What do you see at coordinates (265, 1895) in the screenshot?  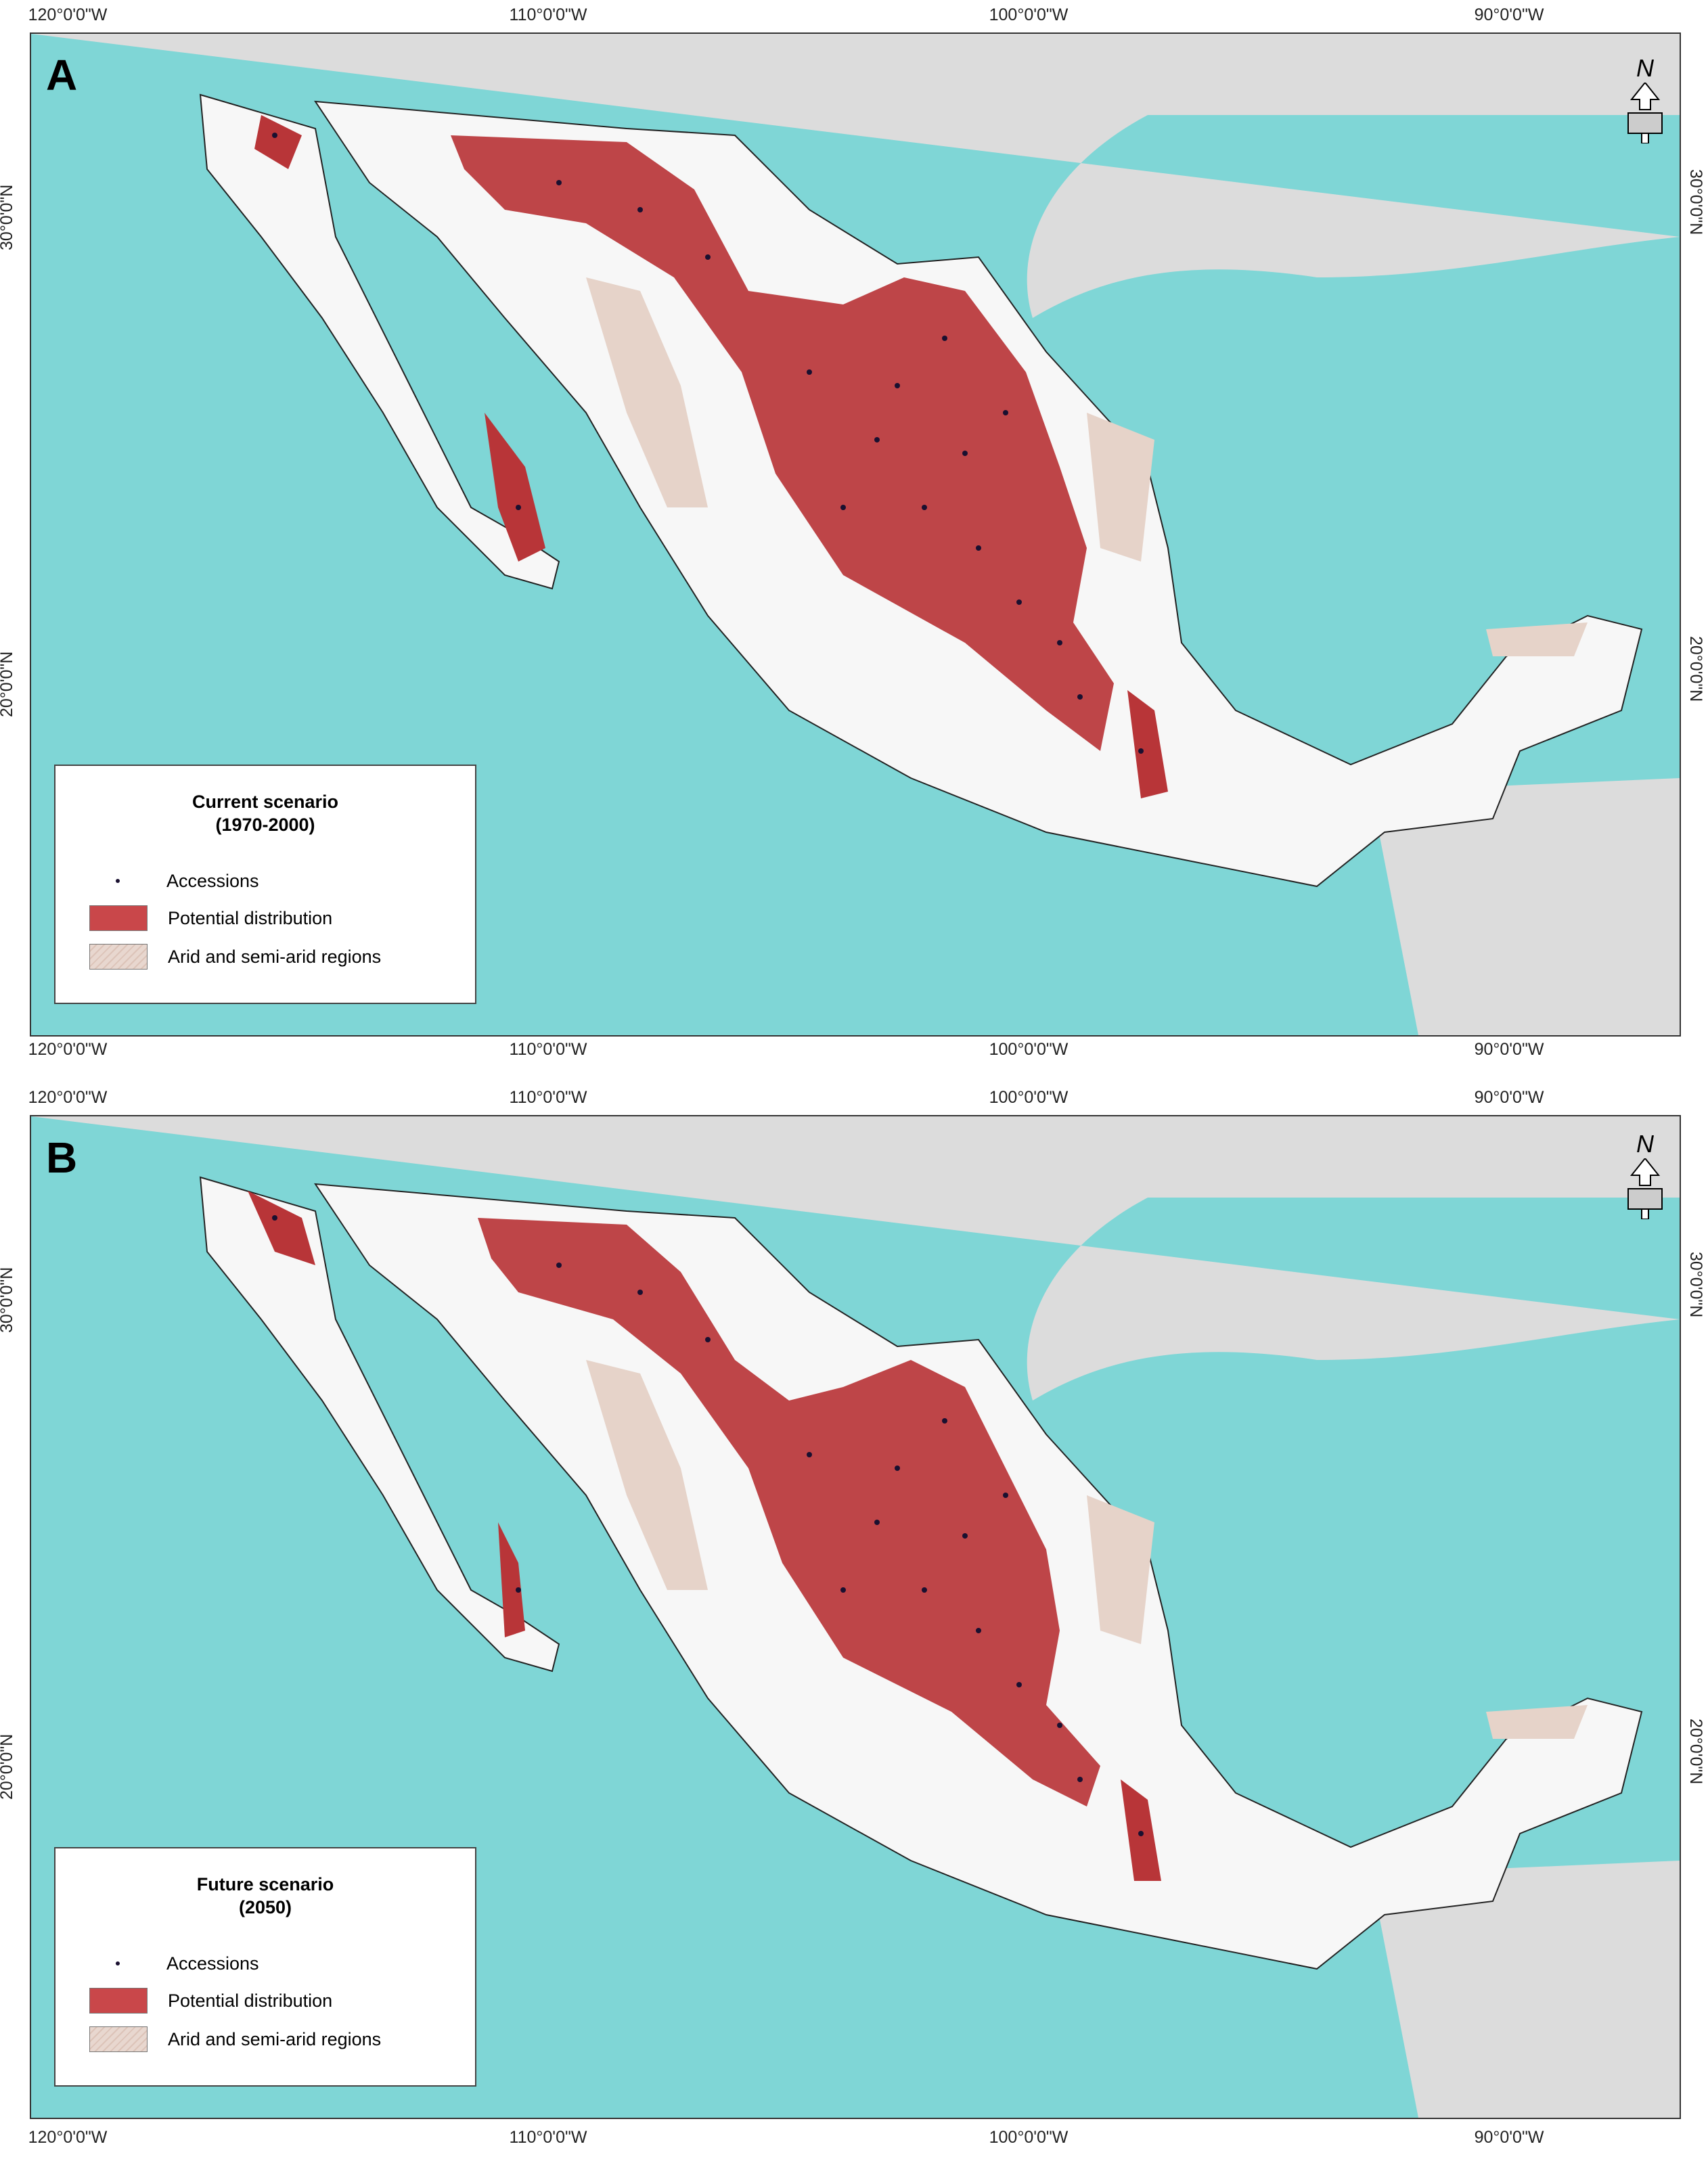 I see `legend-title: Future scenario (2050)` at bounding box center [265, 1895].